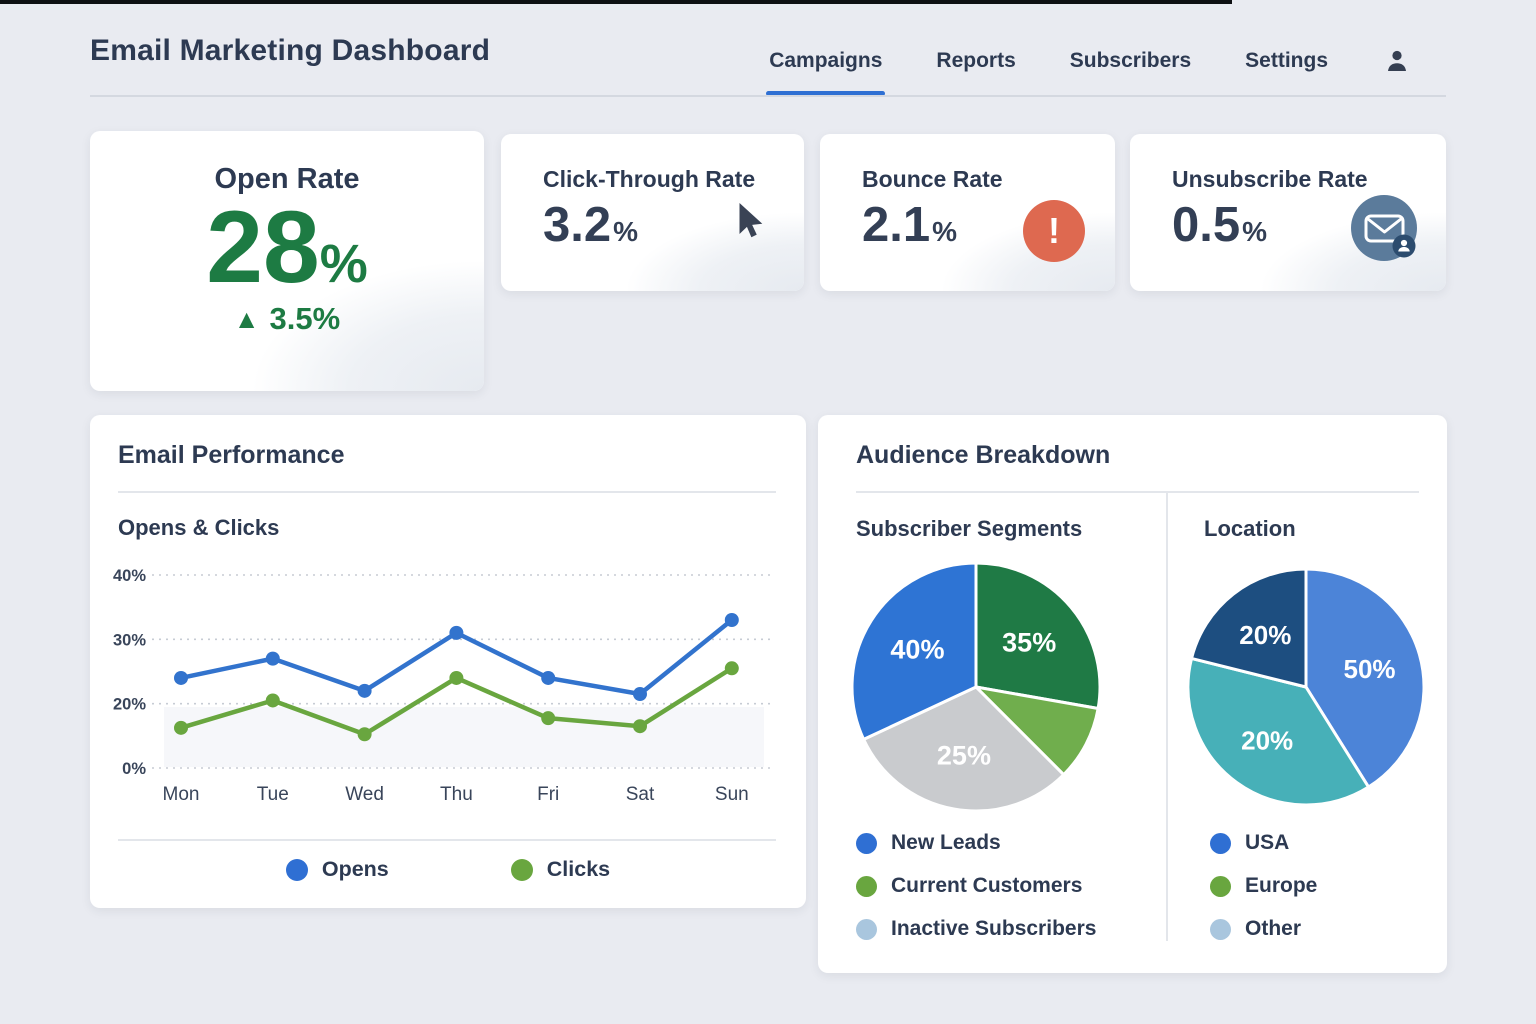 The width and height of the screenshot is (1536, 1024). What do you see at coordinates (447, 840) in the screenshot?
I see `legend-divider` at bounding box center [447, 840].